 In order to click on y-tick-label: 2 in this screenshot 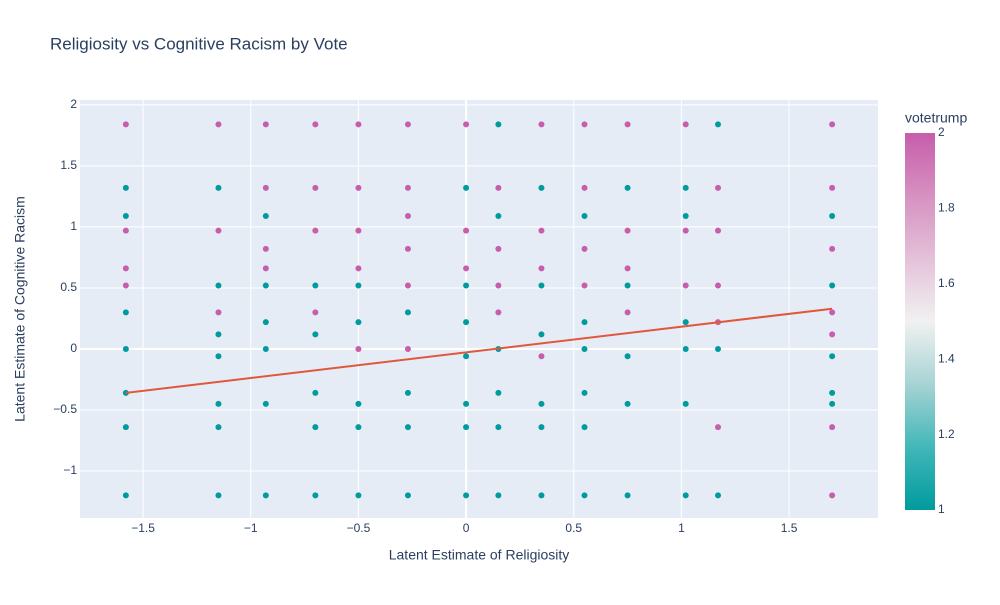, I will do `click(73, 104)`.